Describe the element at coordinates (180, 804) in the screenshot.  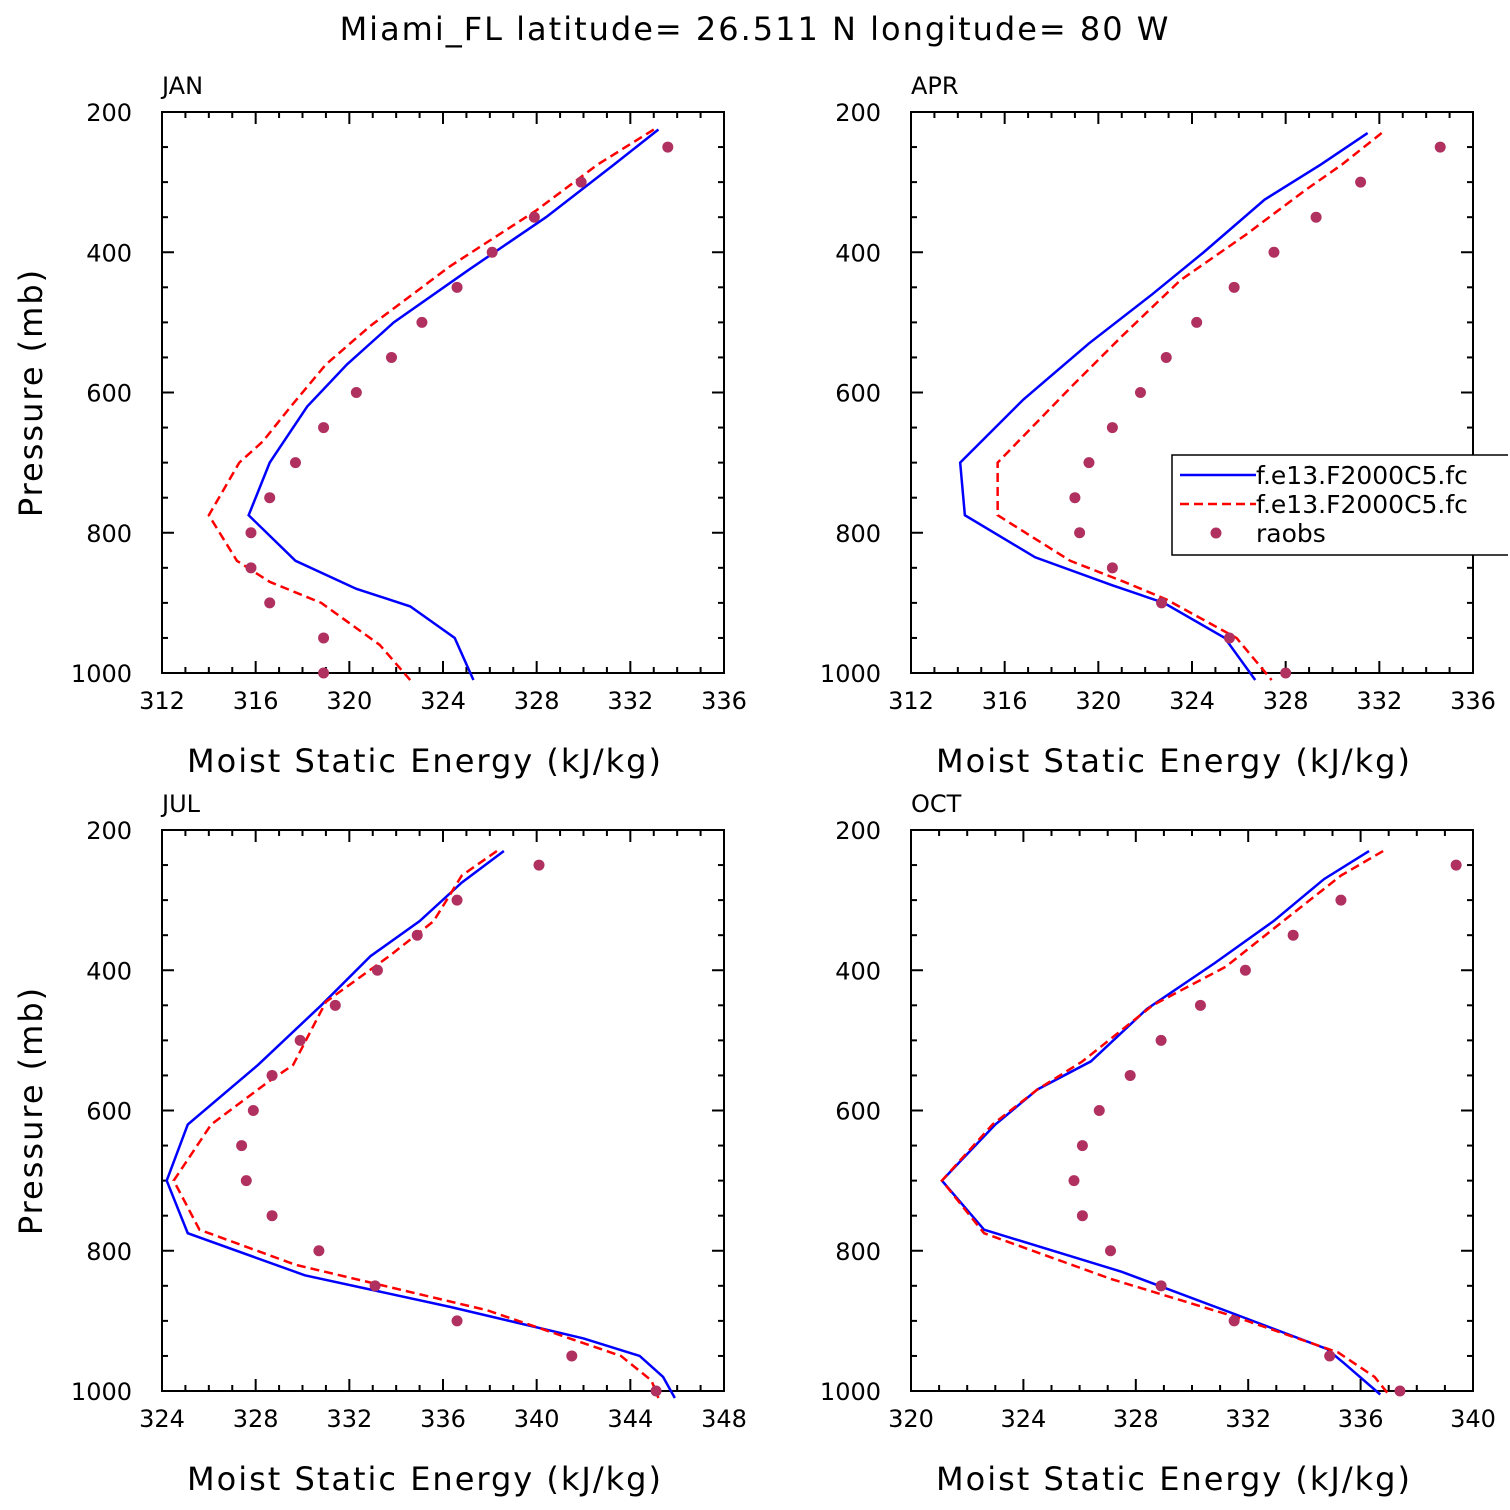
I see `panel-label: JUL` at that location.